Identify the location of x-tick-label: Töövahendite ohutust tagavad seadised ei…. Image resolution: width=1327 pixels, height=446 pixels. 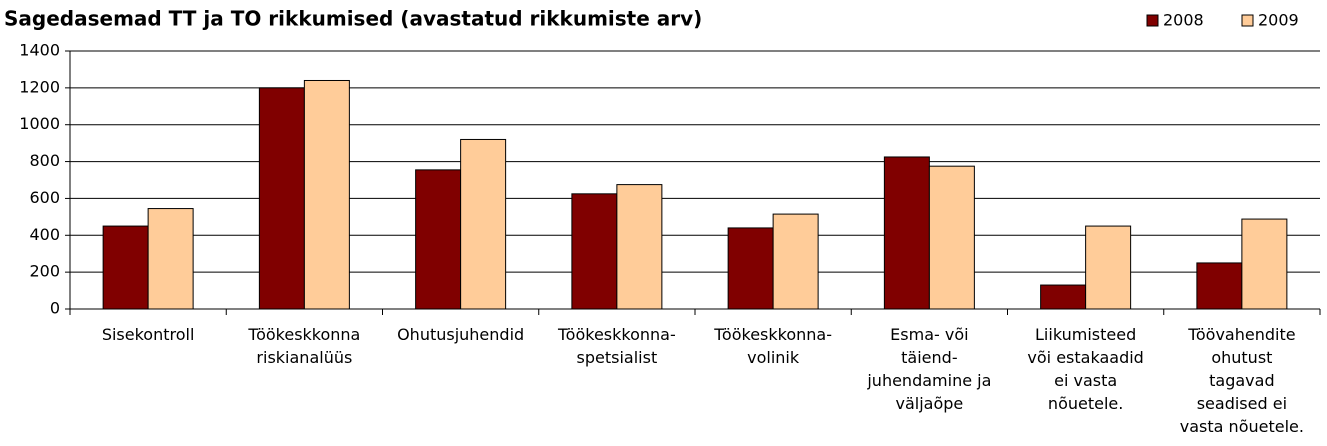
(1241, 380).